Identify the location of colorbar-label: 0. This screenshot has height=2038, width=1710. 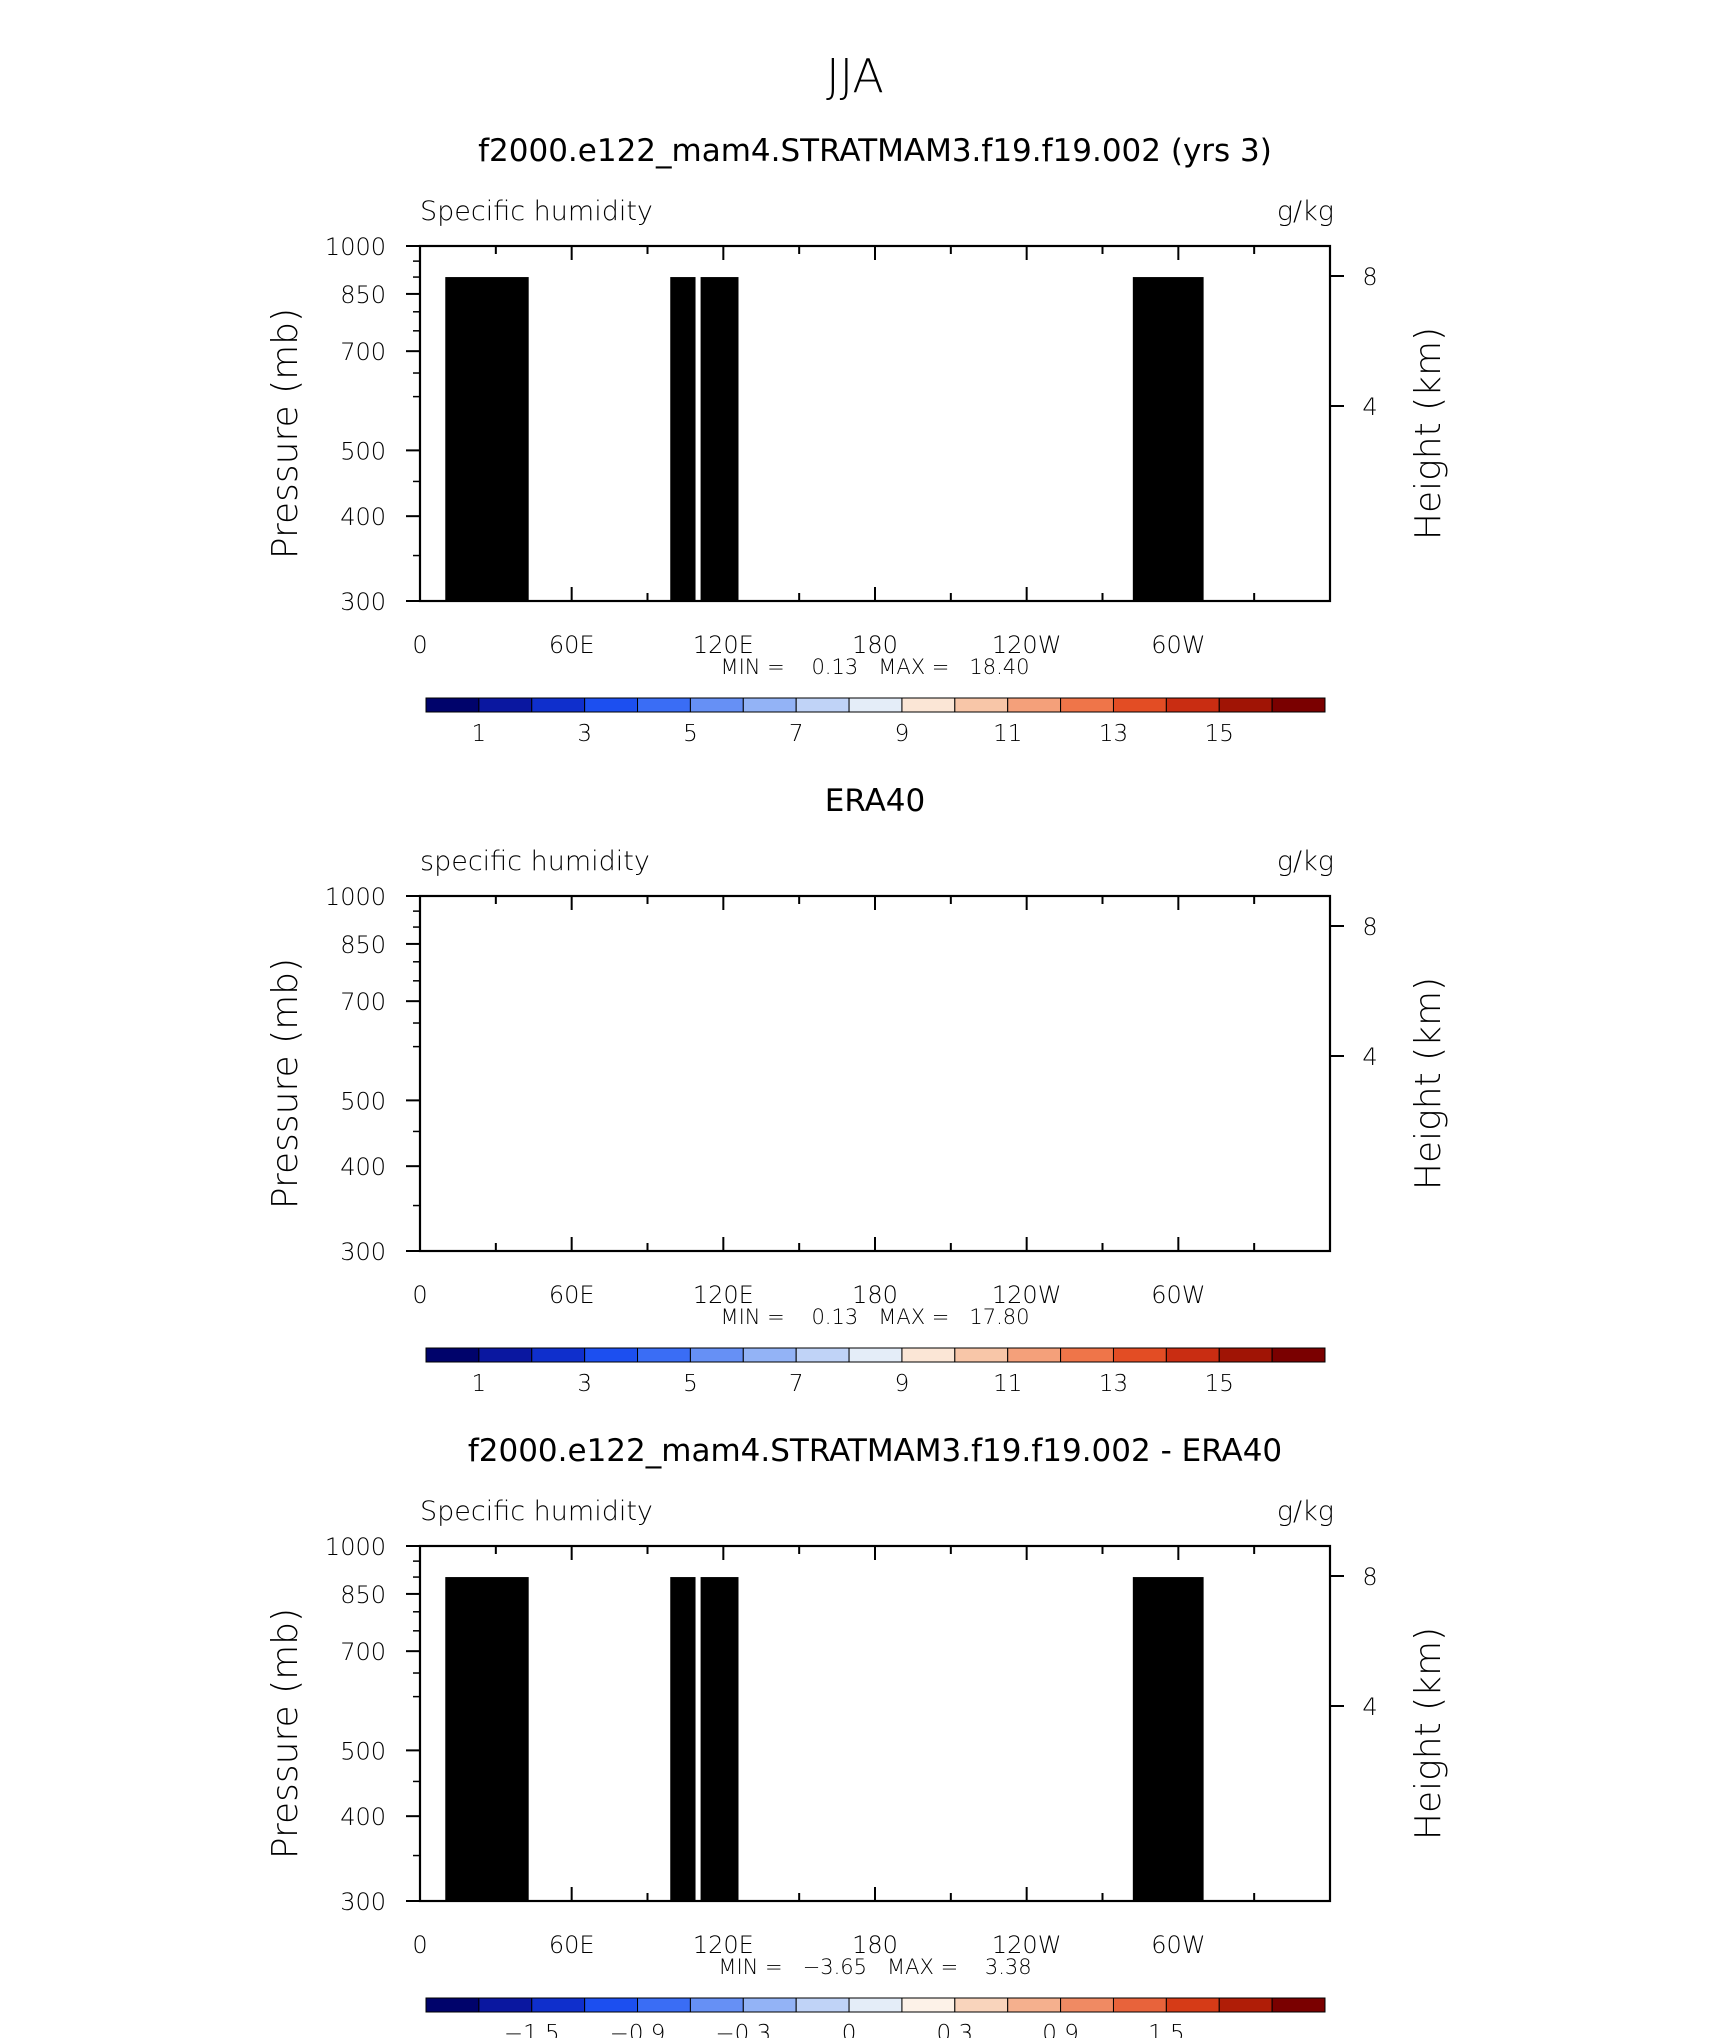
(849, 2029).